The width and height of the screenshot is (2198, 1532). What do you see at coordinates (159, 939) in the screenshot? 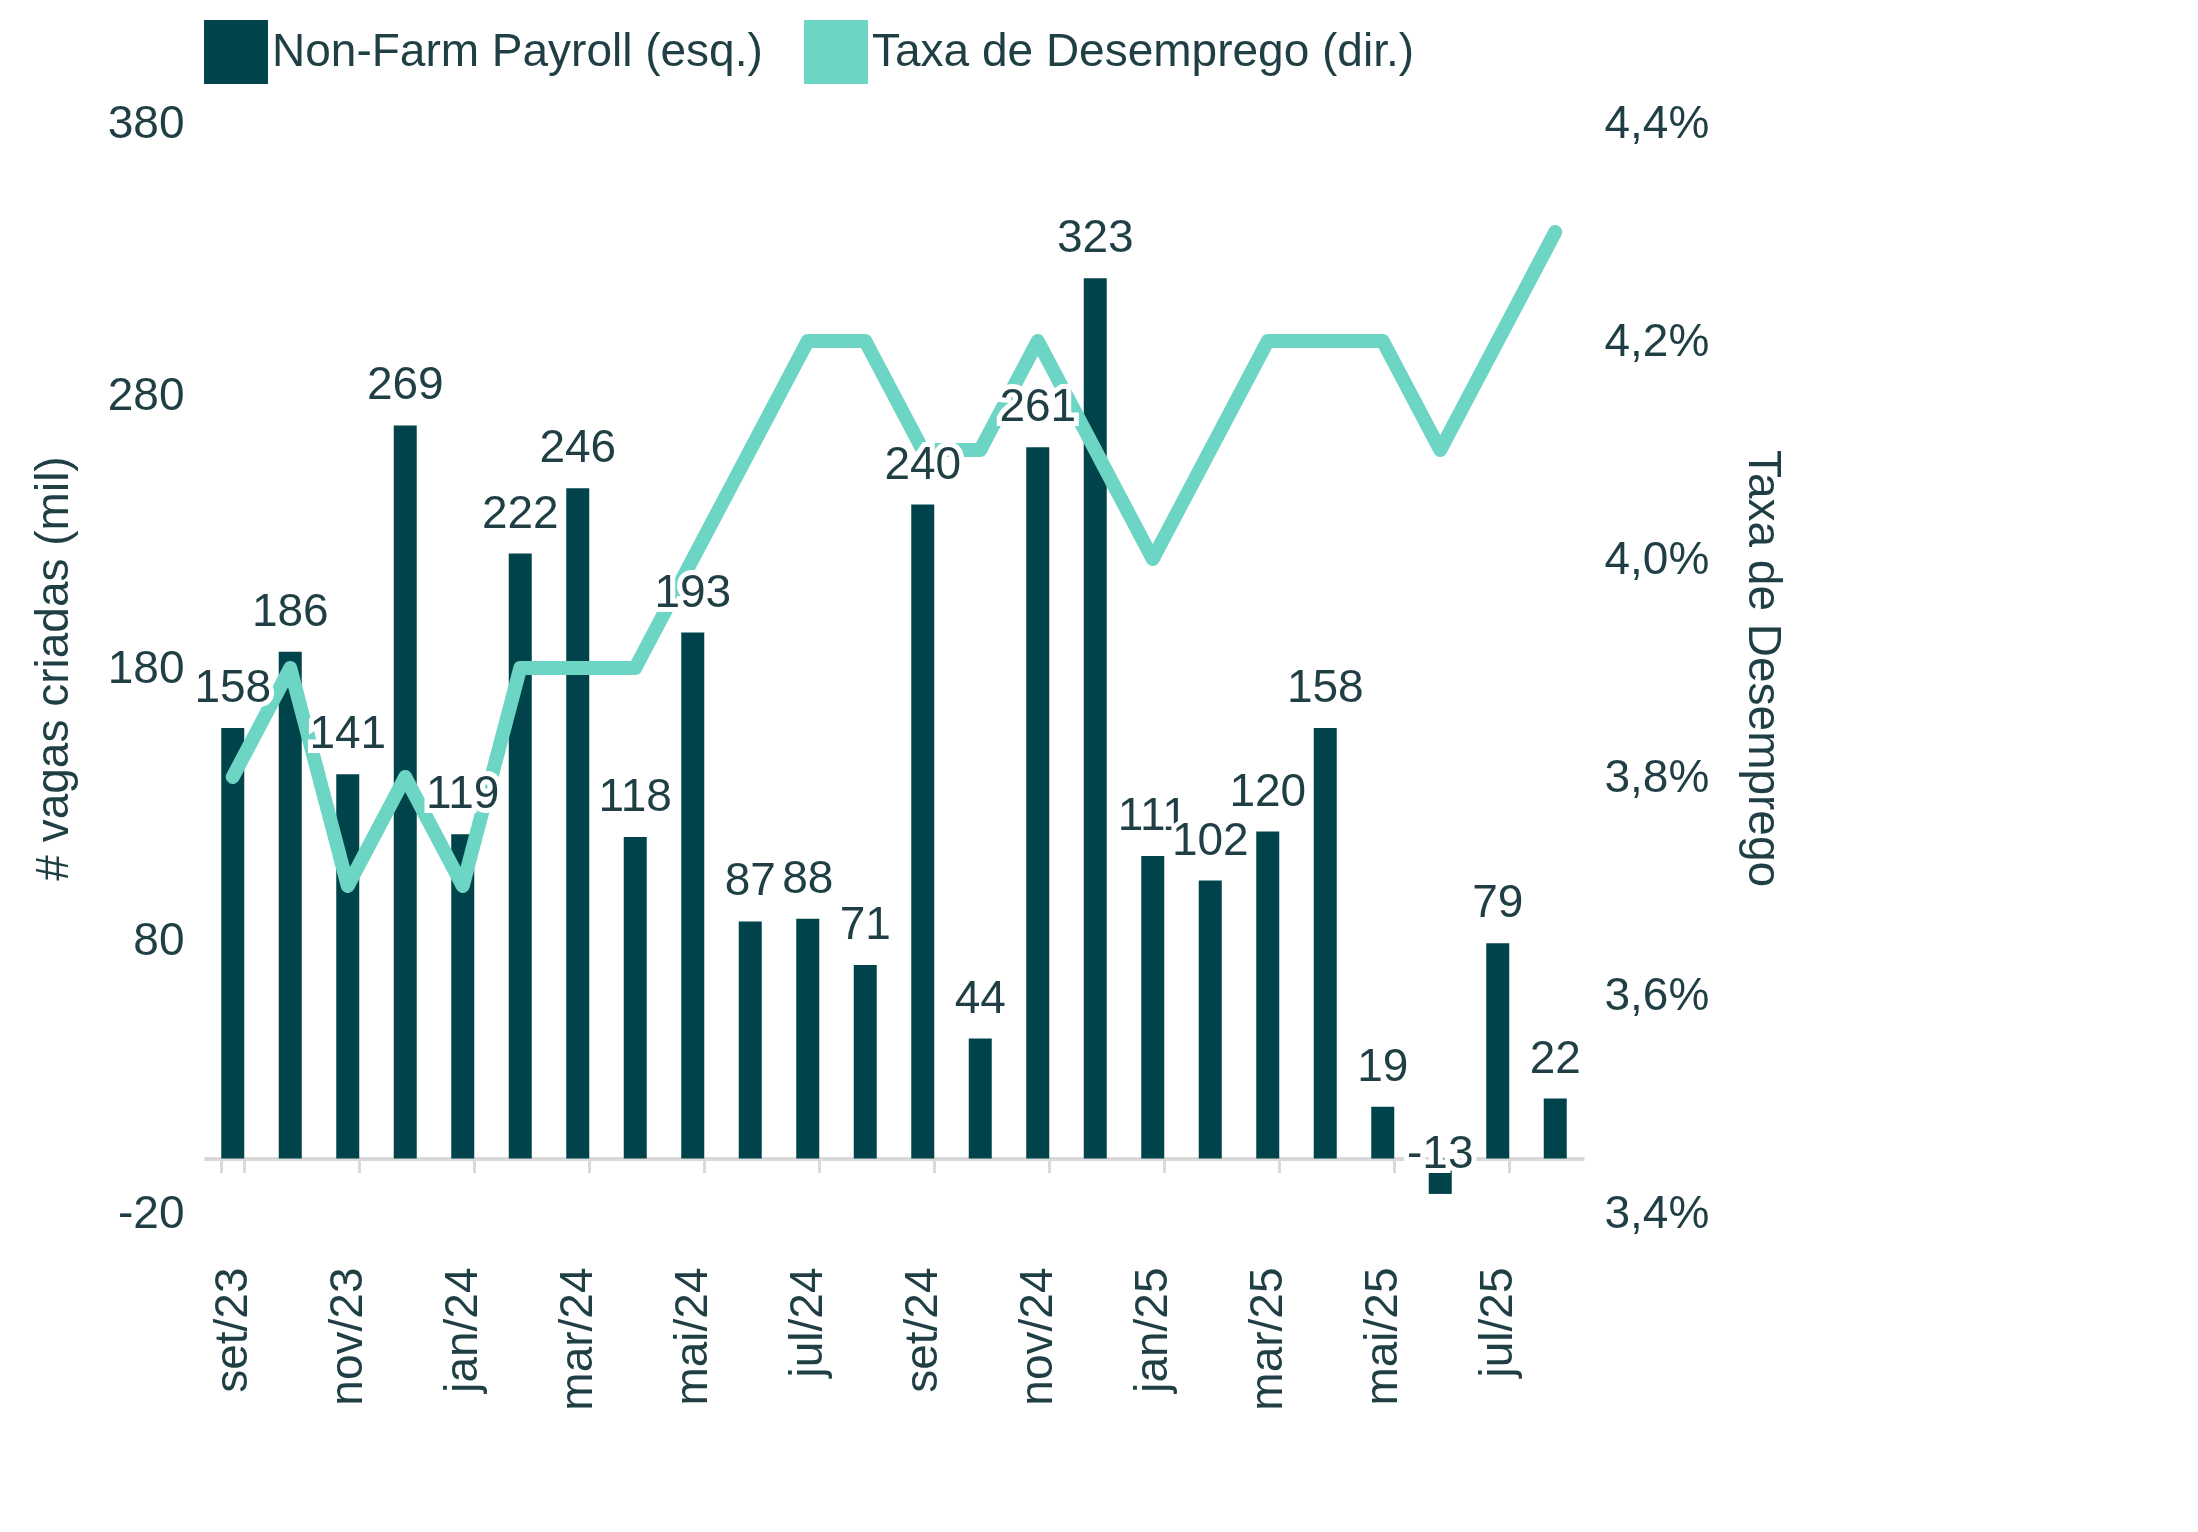
I see `y-tick-label: 80` at bounding box center [159, 939].